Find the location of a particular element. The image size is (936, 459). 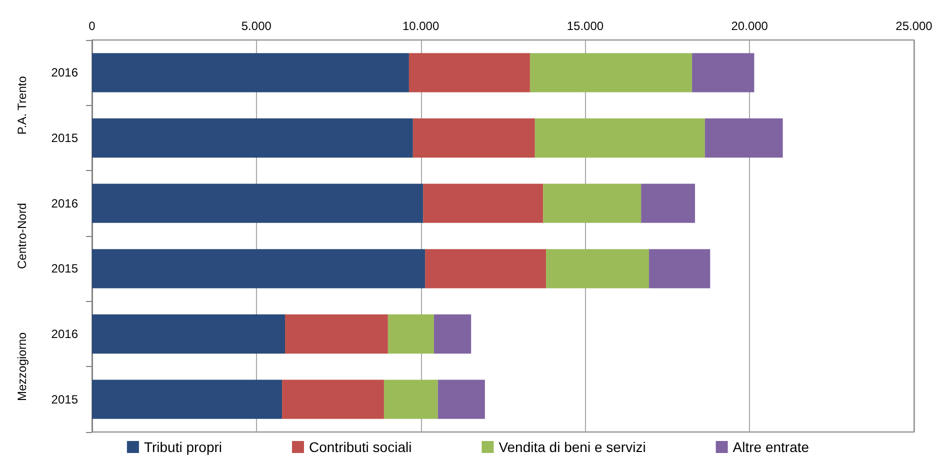

x-tick-label: 15.000 is located at coordinates (585, 26).